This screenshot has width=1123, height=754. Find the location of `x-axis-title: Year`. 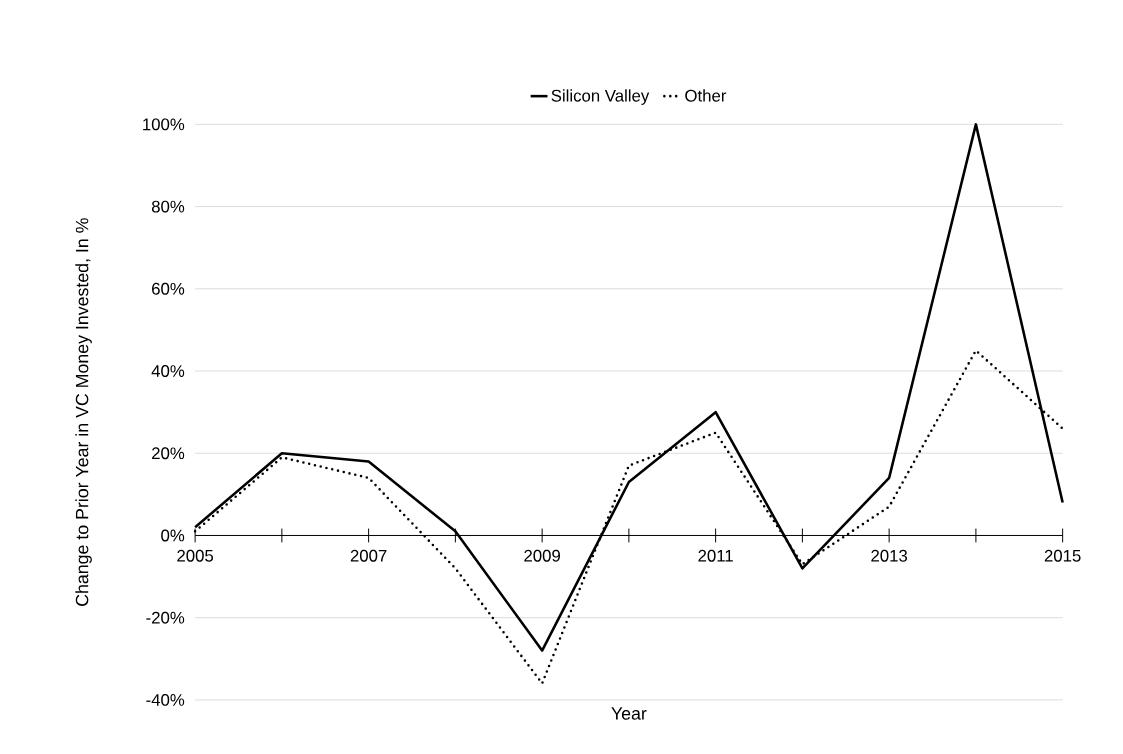

x-axis-title: Year is located at coordinates (629, 713).